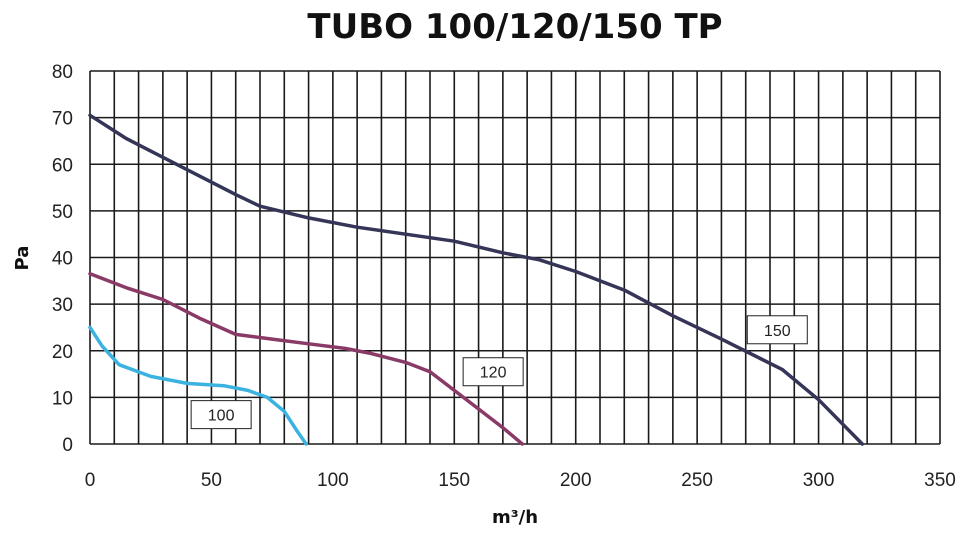 The image size is (972, 540). What do you see at coordinates (90, 480) in the screenshot?
I see `x-tick-label: 0` at bounding box center [90, 480].